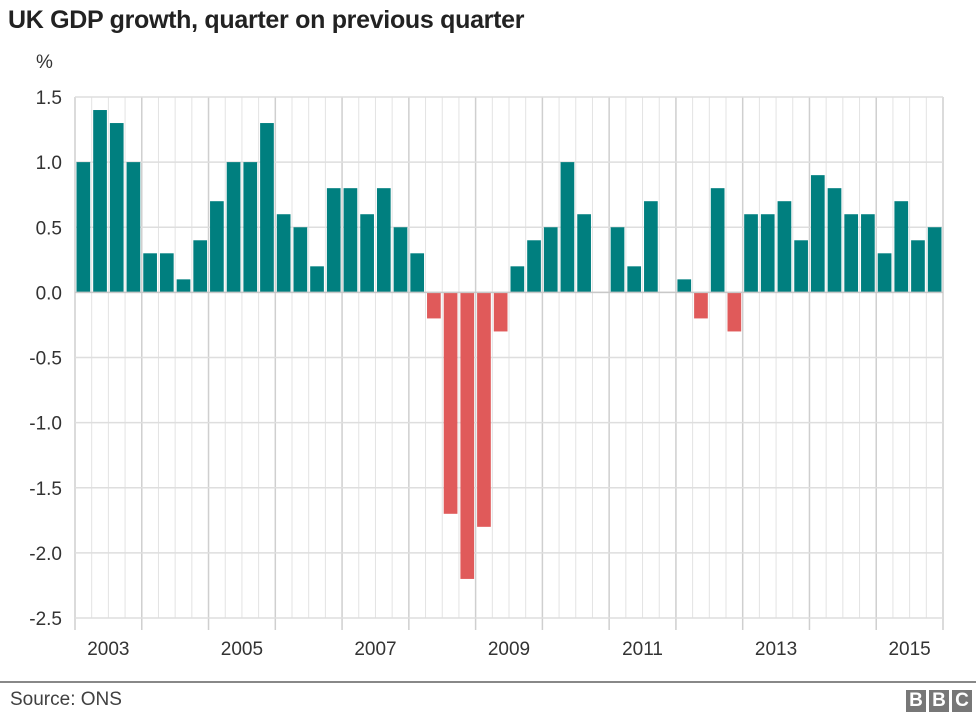  What do you see at coordinates (45, 359) in the screenshot?
I see `y-tick-label: -0.5` at bounding box center [45, 359].